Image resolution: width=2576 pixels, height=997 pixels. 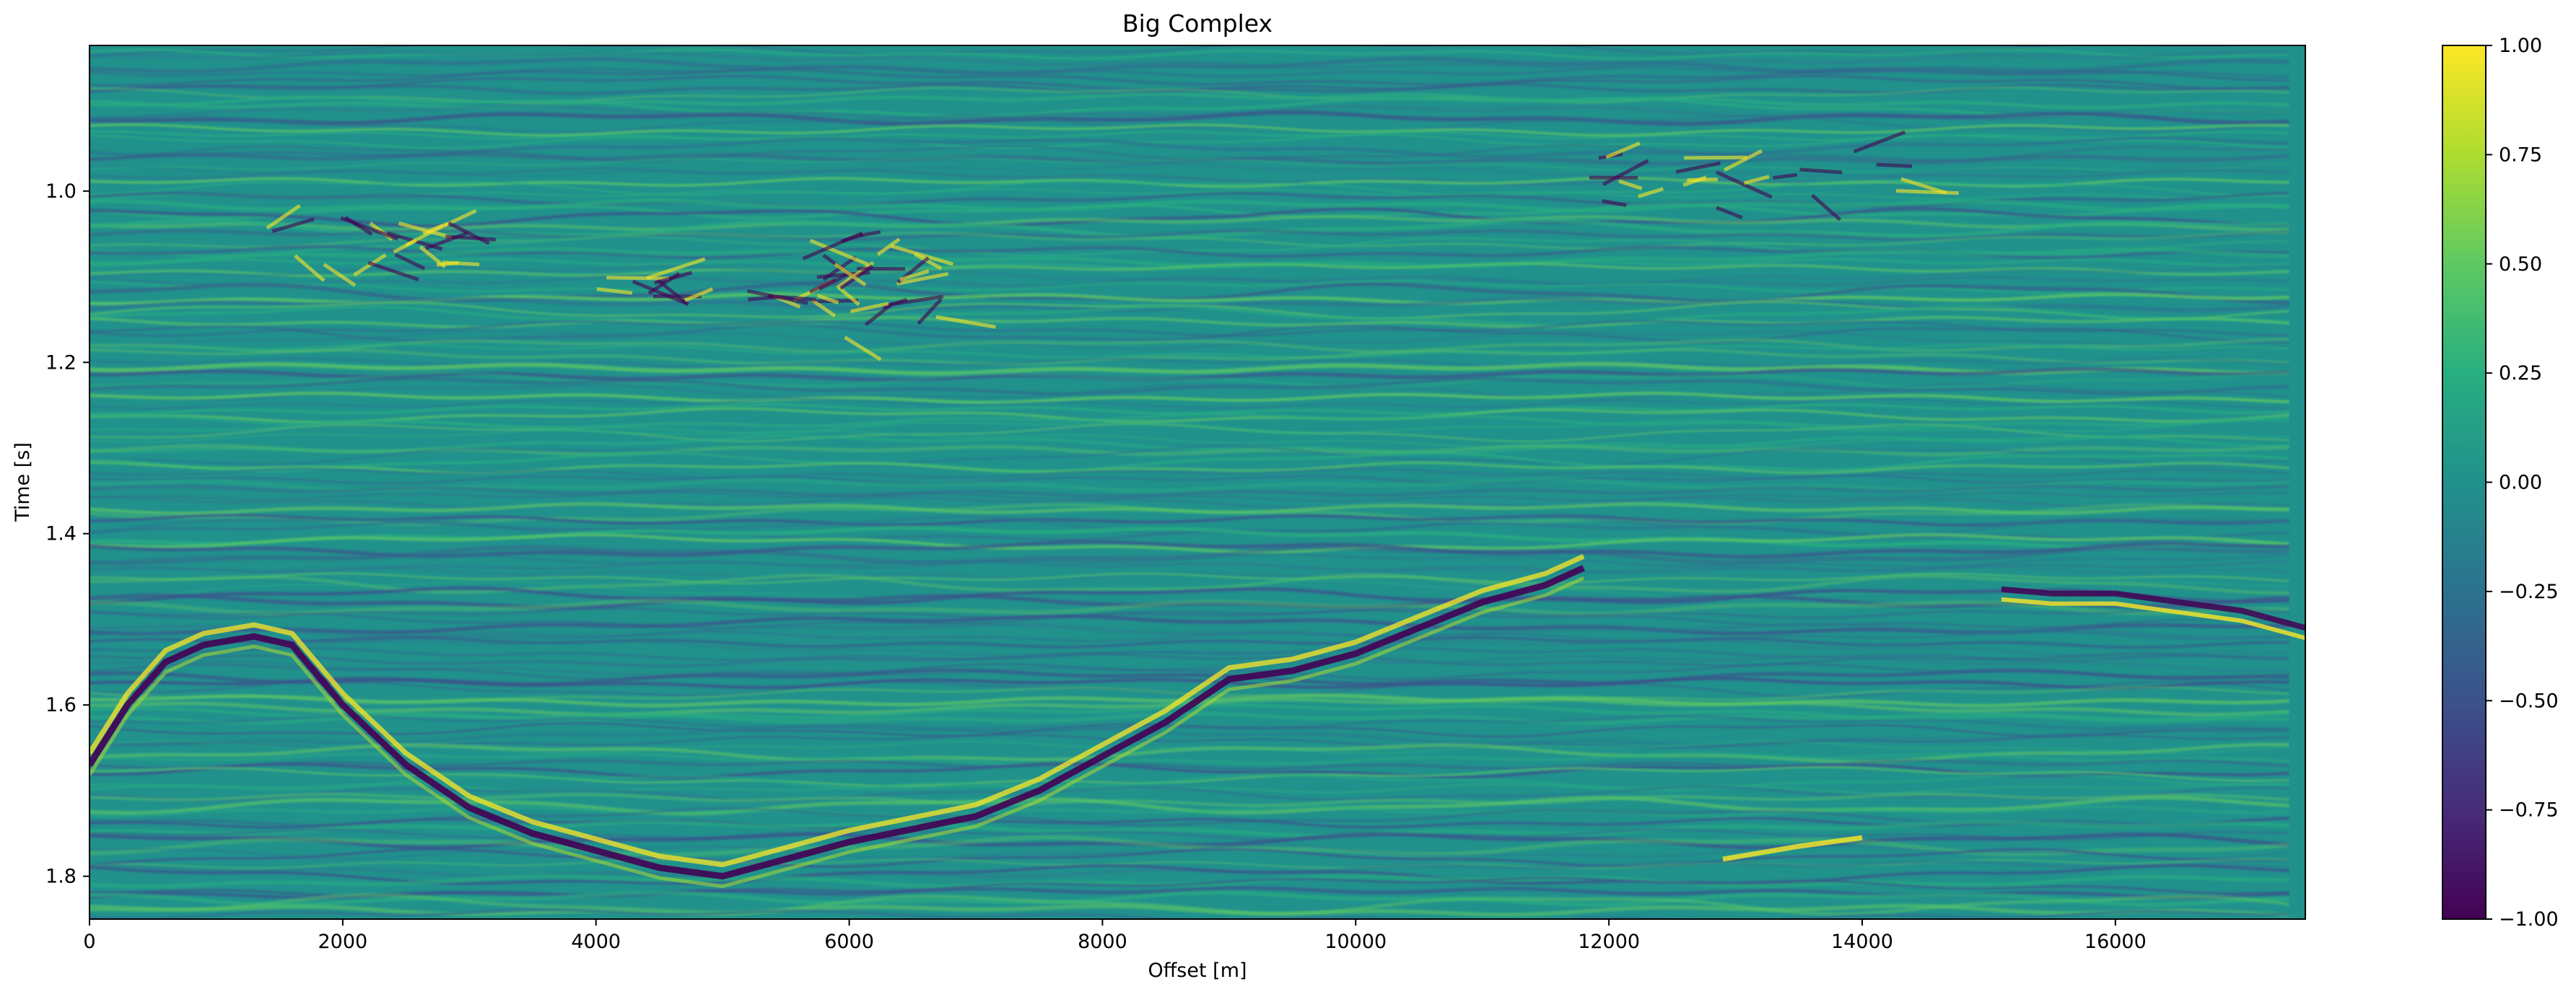 What do you see at coordinates (1355, 942) in the screenshot?
I see `x-tick-label: 10000` at bounding box center [1355, 942].